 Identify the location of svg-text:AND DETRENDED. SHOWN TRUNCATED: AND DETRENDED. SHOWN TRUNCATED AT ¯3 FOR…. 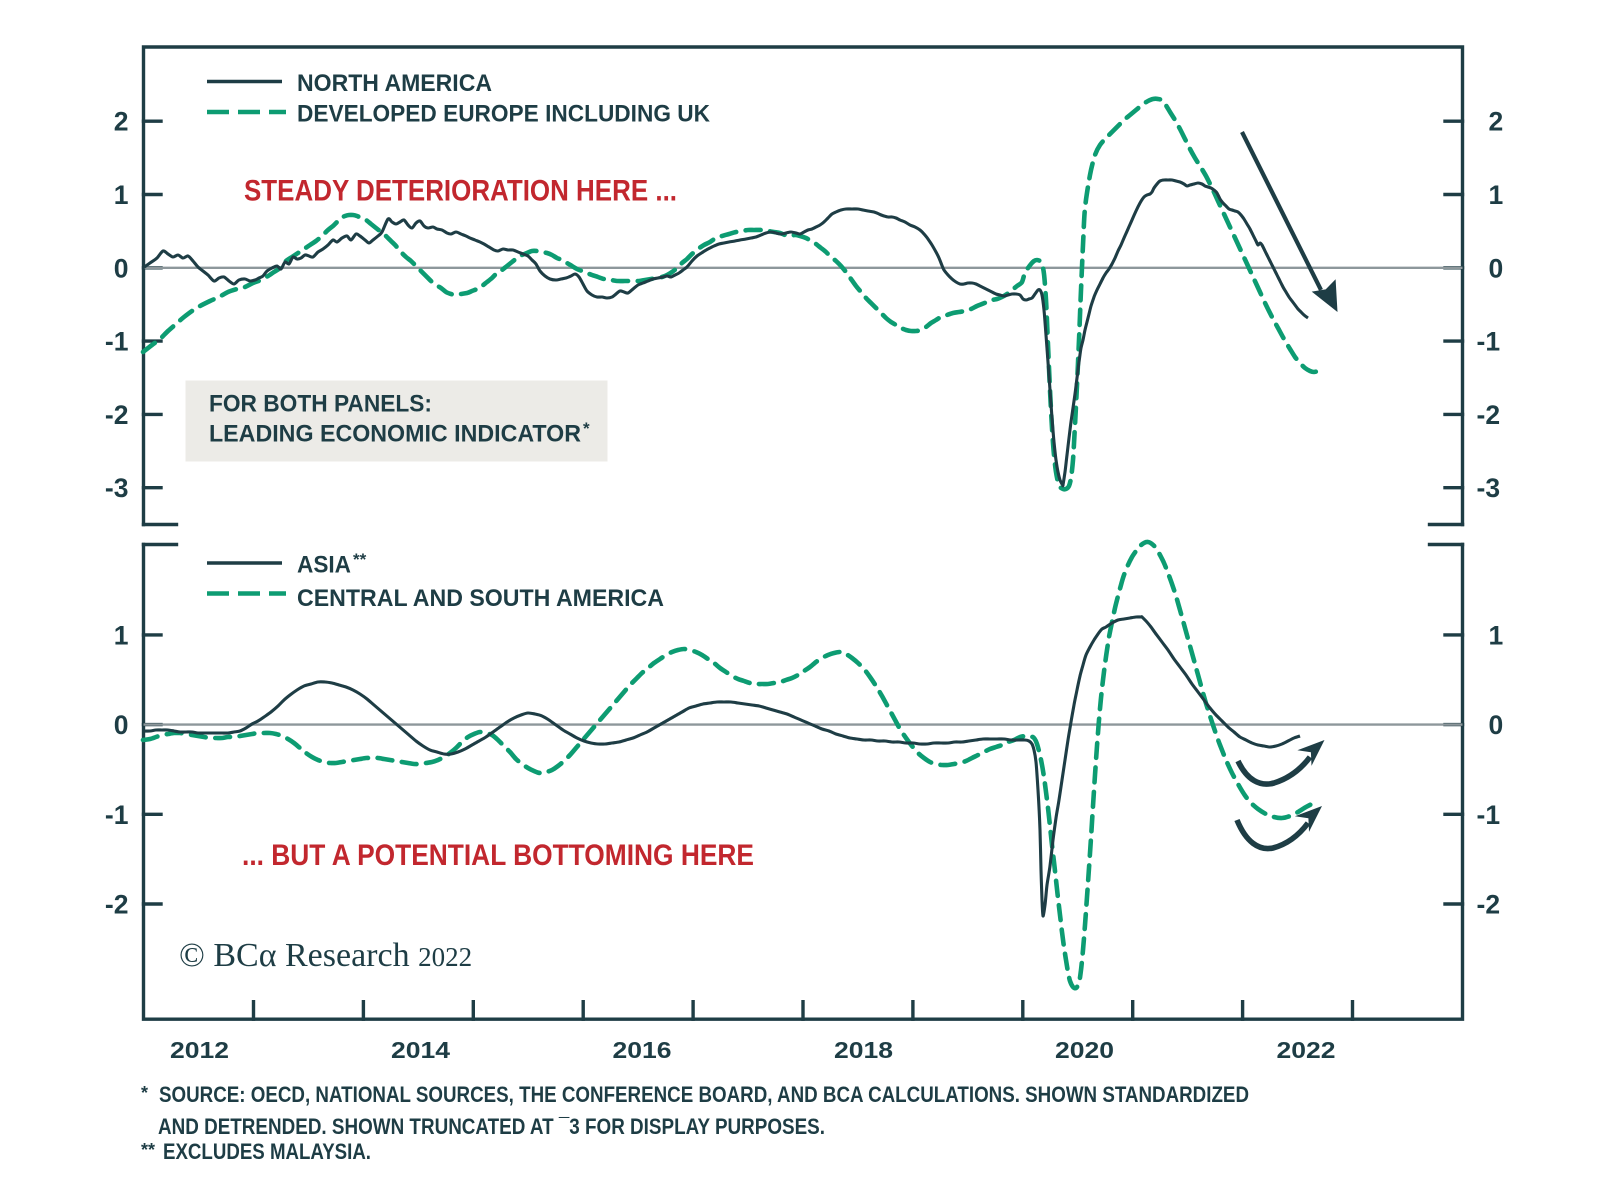
(491, 1126).